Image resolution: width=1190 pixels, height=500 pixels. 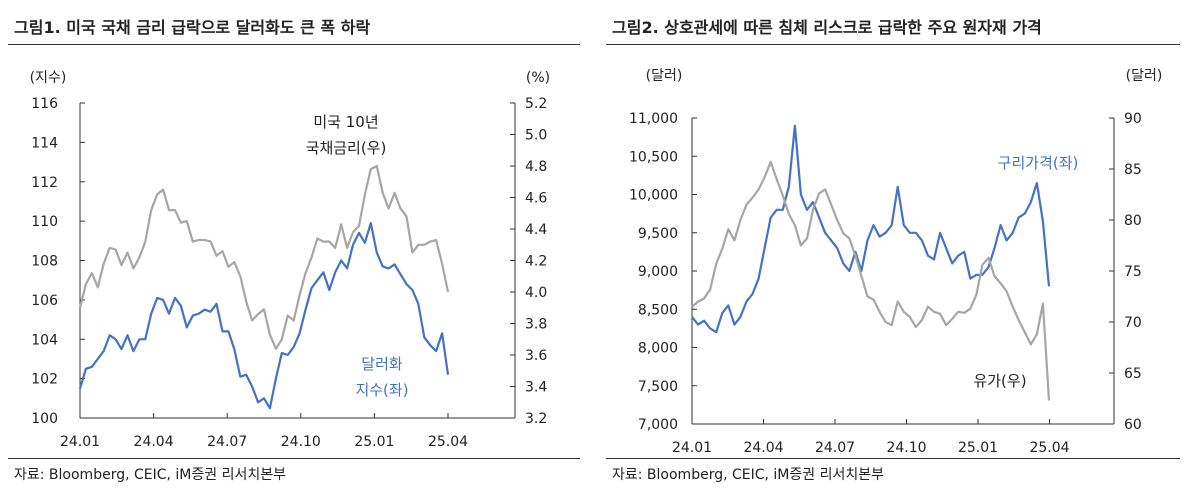 I want to click on left-tick-label: 8,000, so click(x=658, y=349).